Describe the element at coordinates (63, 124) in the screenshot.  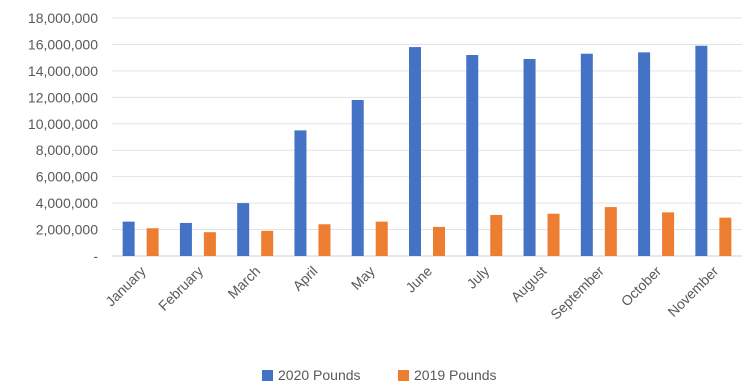
I see `y-tick-label: 10,000,000` at that location.